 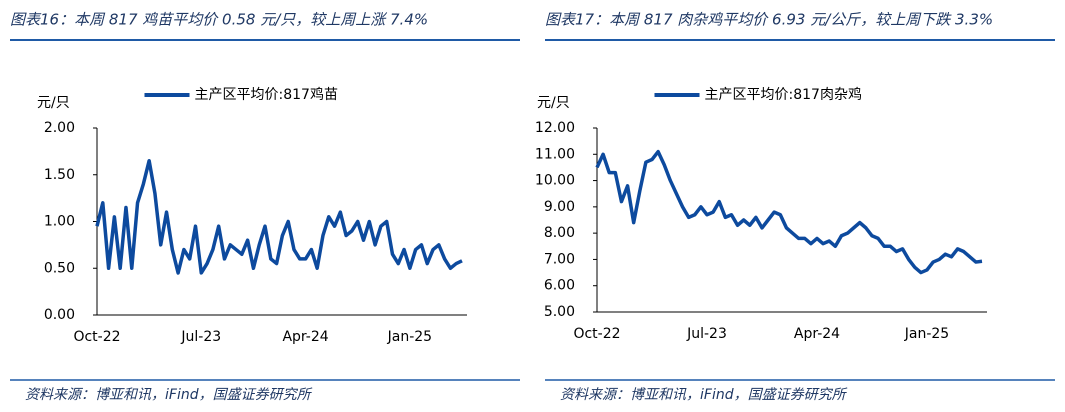 What do you see at coordinates (559, 233) in the screenshot?
I see `y-tick-label: 8.00` at bounding box center [559, 233].